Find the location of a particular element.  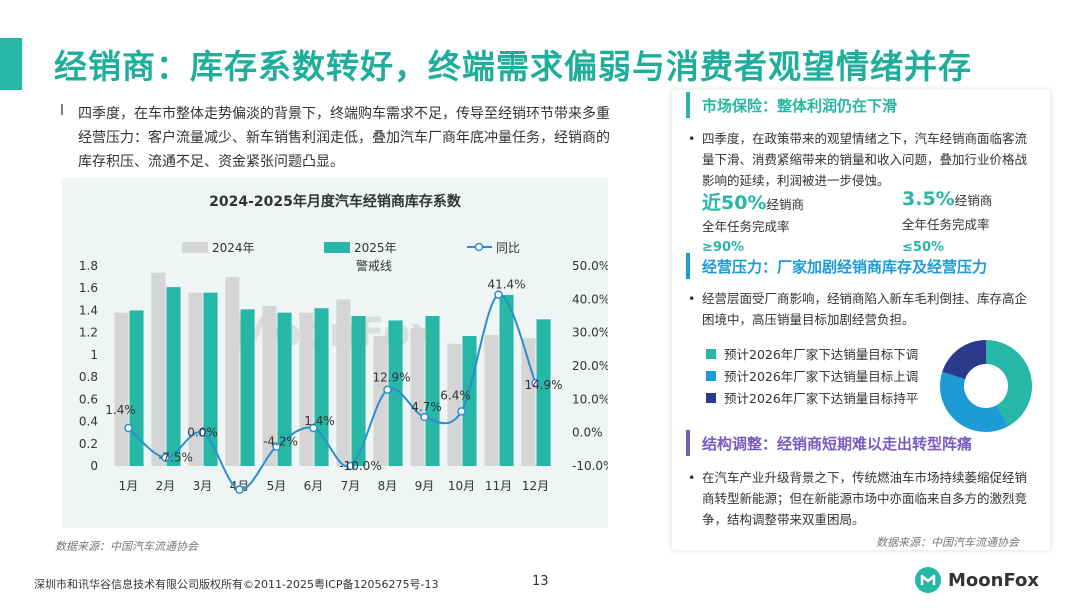

chart-title: 2024-2025年月度汽车经销商库存系数 is located at coordinates (335, 201).